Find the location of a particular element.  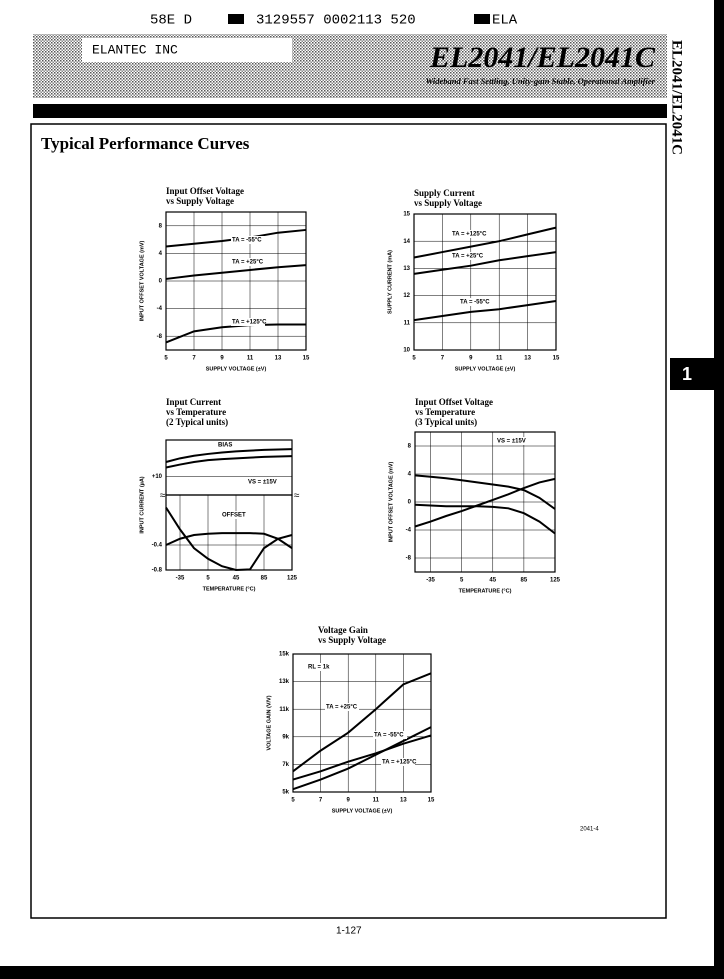

y-axis-label: INPUT CURRENT (µA) is located at coordinates (142, 504).